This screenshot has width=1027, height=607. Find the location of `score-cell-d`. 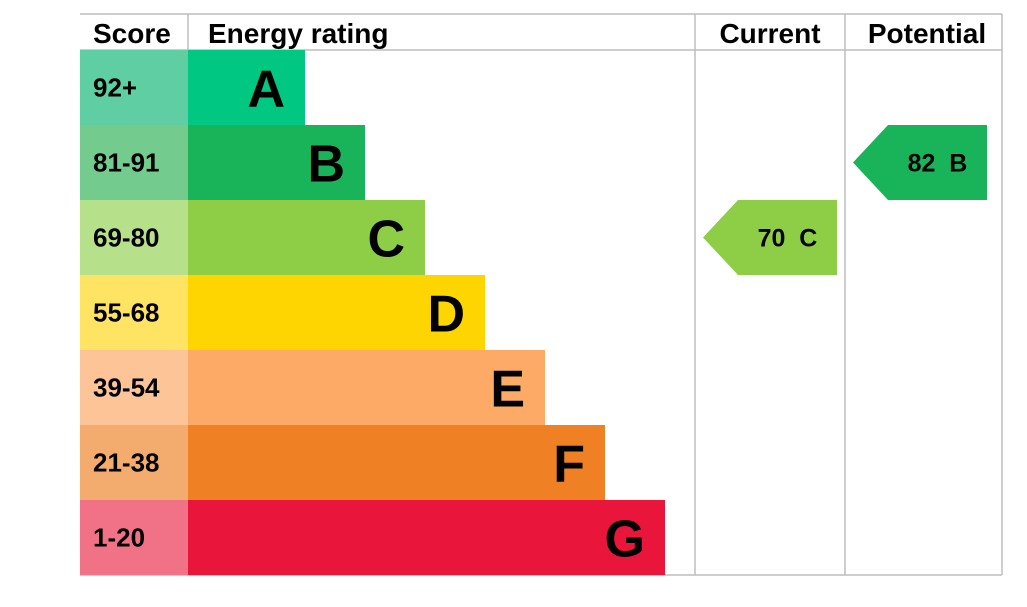

score-cell-d is located at coordinates (134, 312).